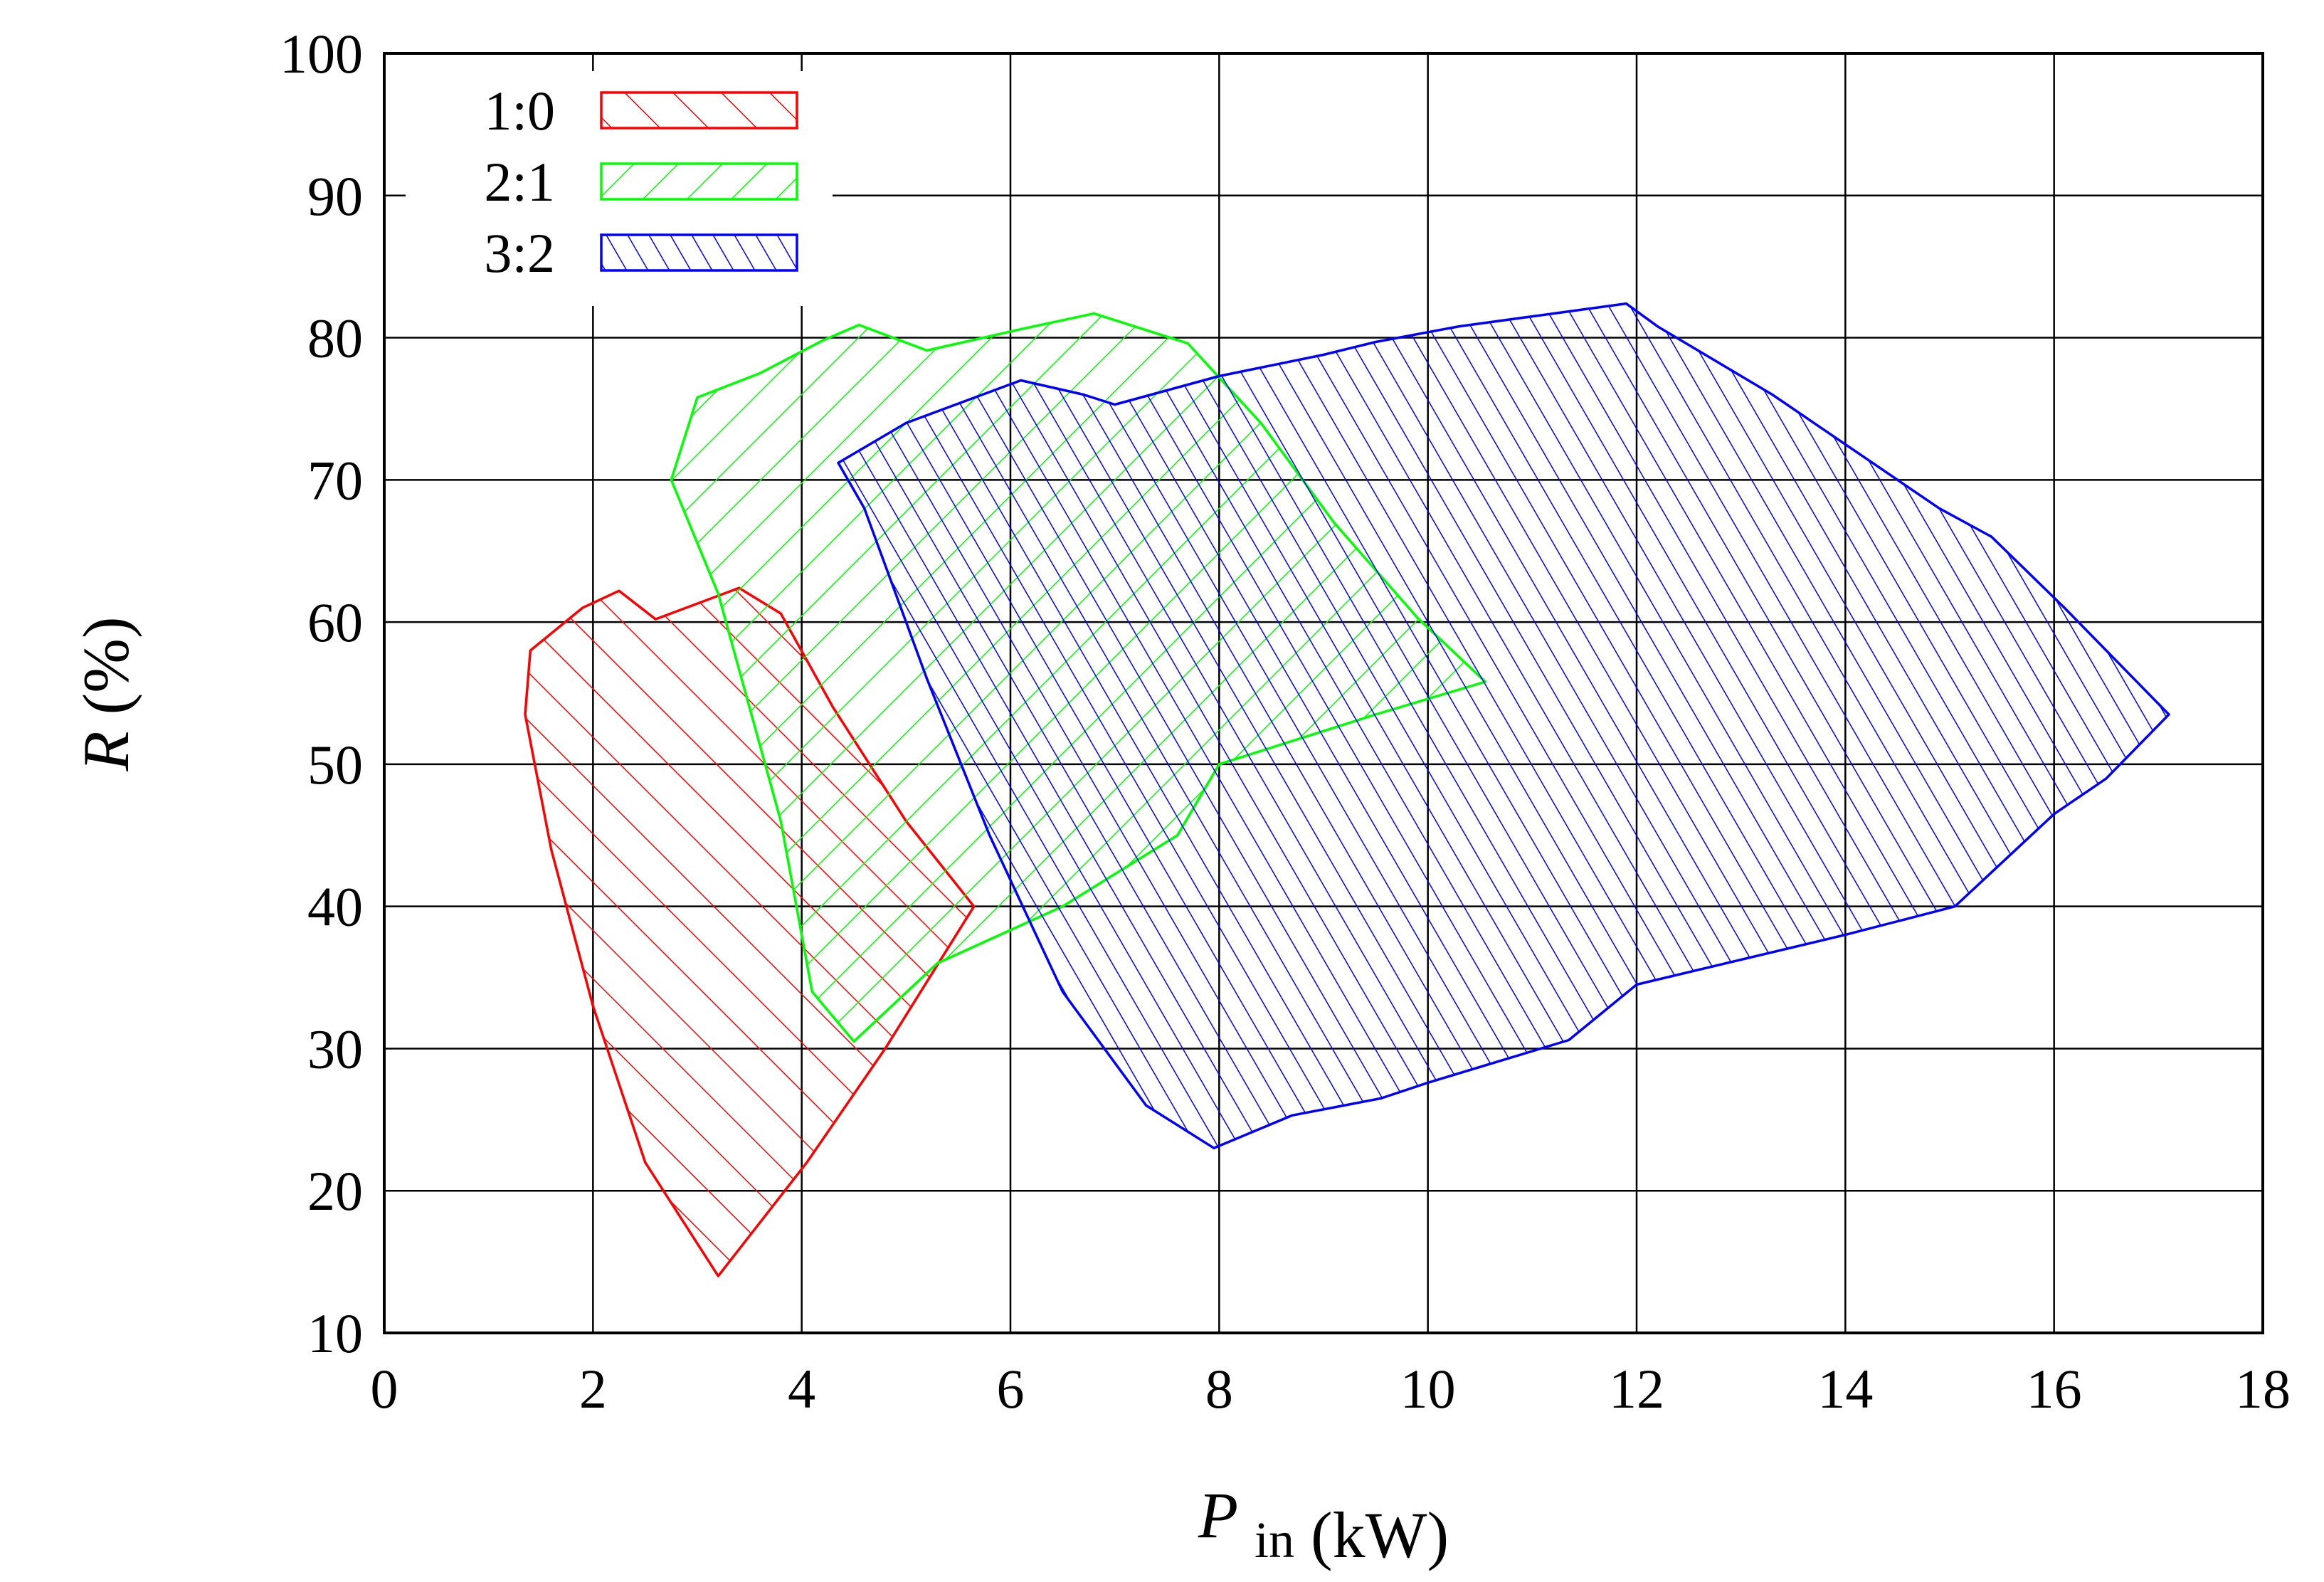 The height and width of the screenshot is (1582, 2324). Describe the element at coordinates (335, 196) in the screenshot. I see `y-tick-label: 90` at that location.